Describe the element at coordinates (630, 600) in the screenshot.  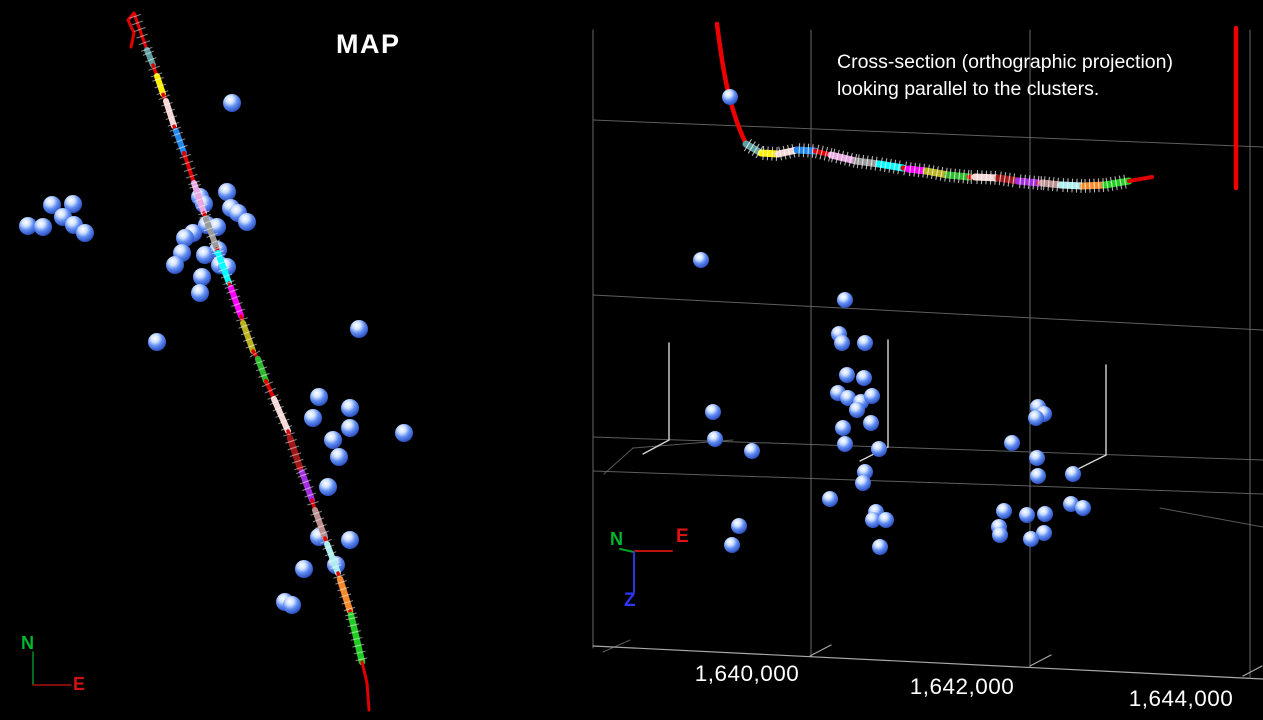
I see `section-z-axis-label: Z` at that location.